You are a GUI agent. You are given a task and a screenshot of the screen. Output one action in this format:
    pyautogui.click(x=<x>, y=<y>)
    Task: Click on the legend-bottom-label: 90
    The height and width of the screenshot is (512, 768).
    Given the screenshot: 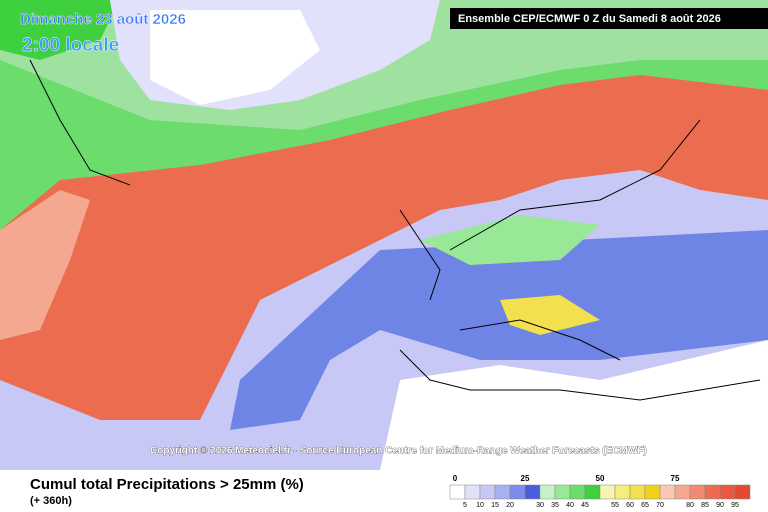 What is the action you would take?
    pyautogui.click(x=720, y=505)
    